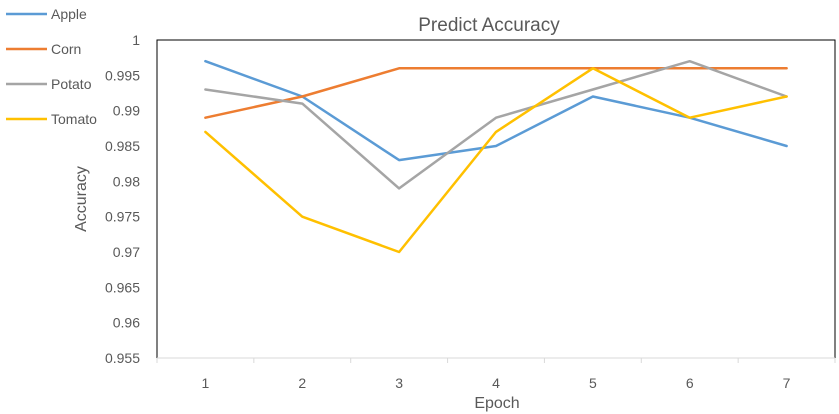 The height and width of the screenshot is (414, 839). Describe the element at coordinates (302, 383) in the screenshot. I see `x-tick-label: 2` at that location.